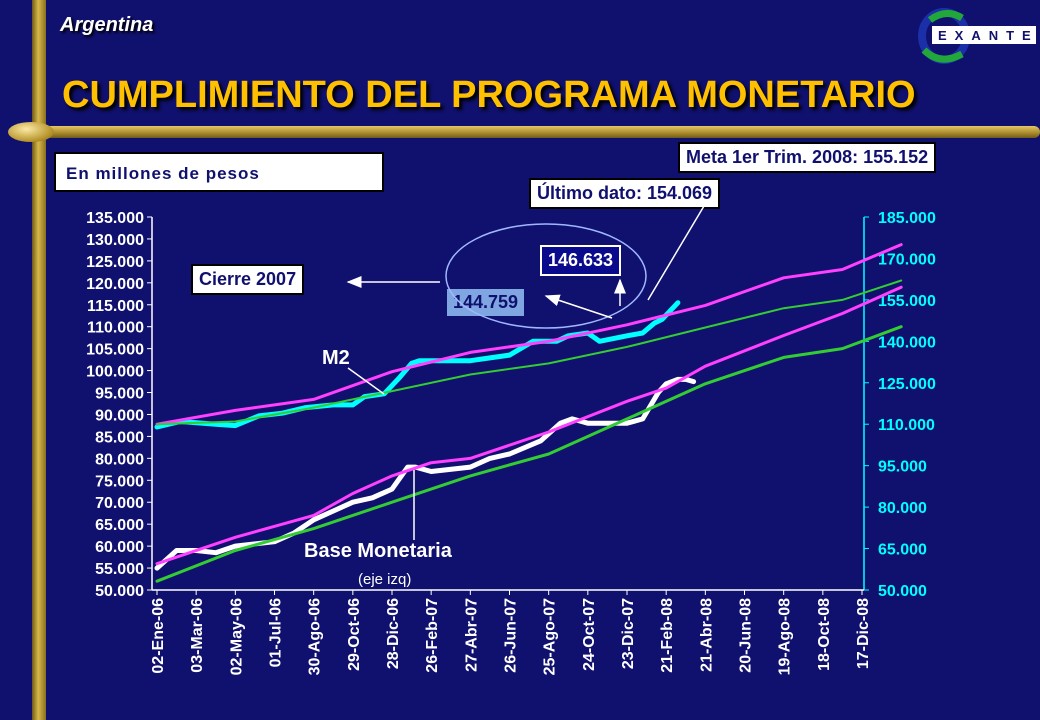 This screenshot has width=1040, height=720. What do you see at coordinates (378, 551) in the screenshot?
I see `base-monetaria-label: Base Monetaria` at bounding box center [378, 551].